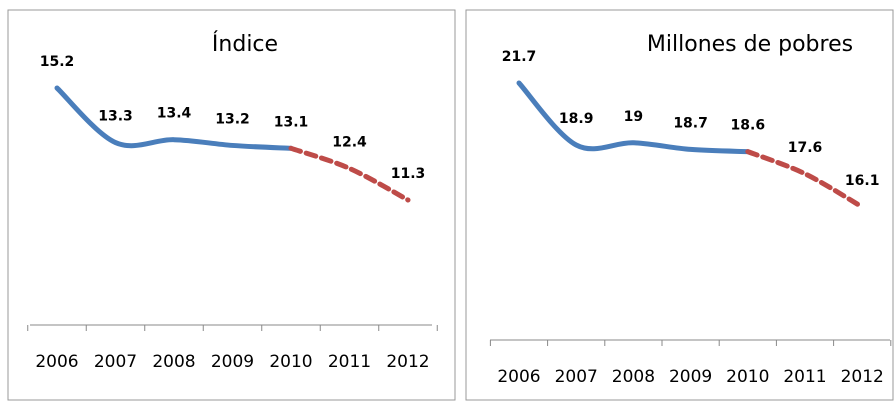 This screenshot has width=896, height=402. What do you see at coordinates (519, 57) in the screenshot?
I see `data-label: 21.7` at bounding box center [519, 57].